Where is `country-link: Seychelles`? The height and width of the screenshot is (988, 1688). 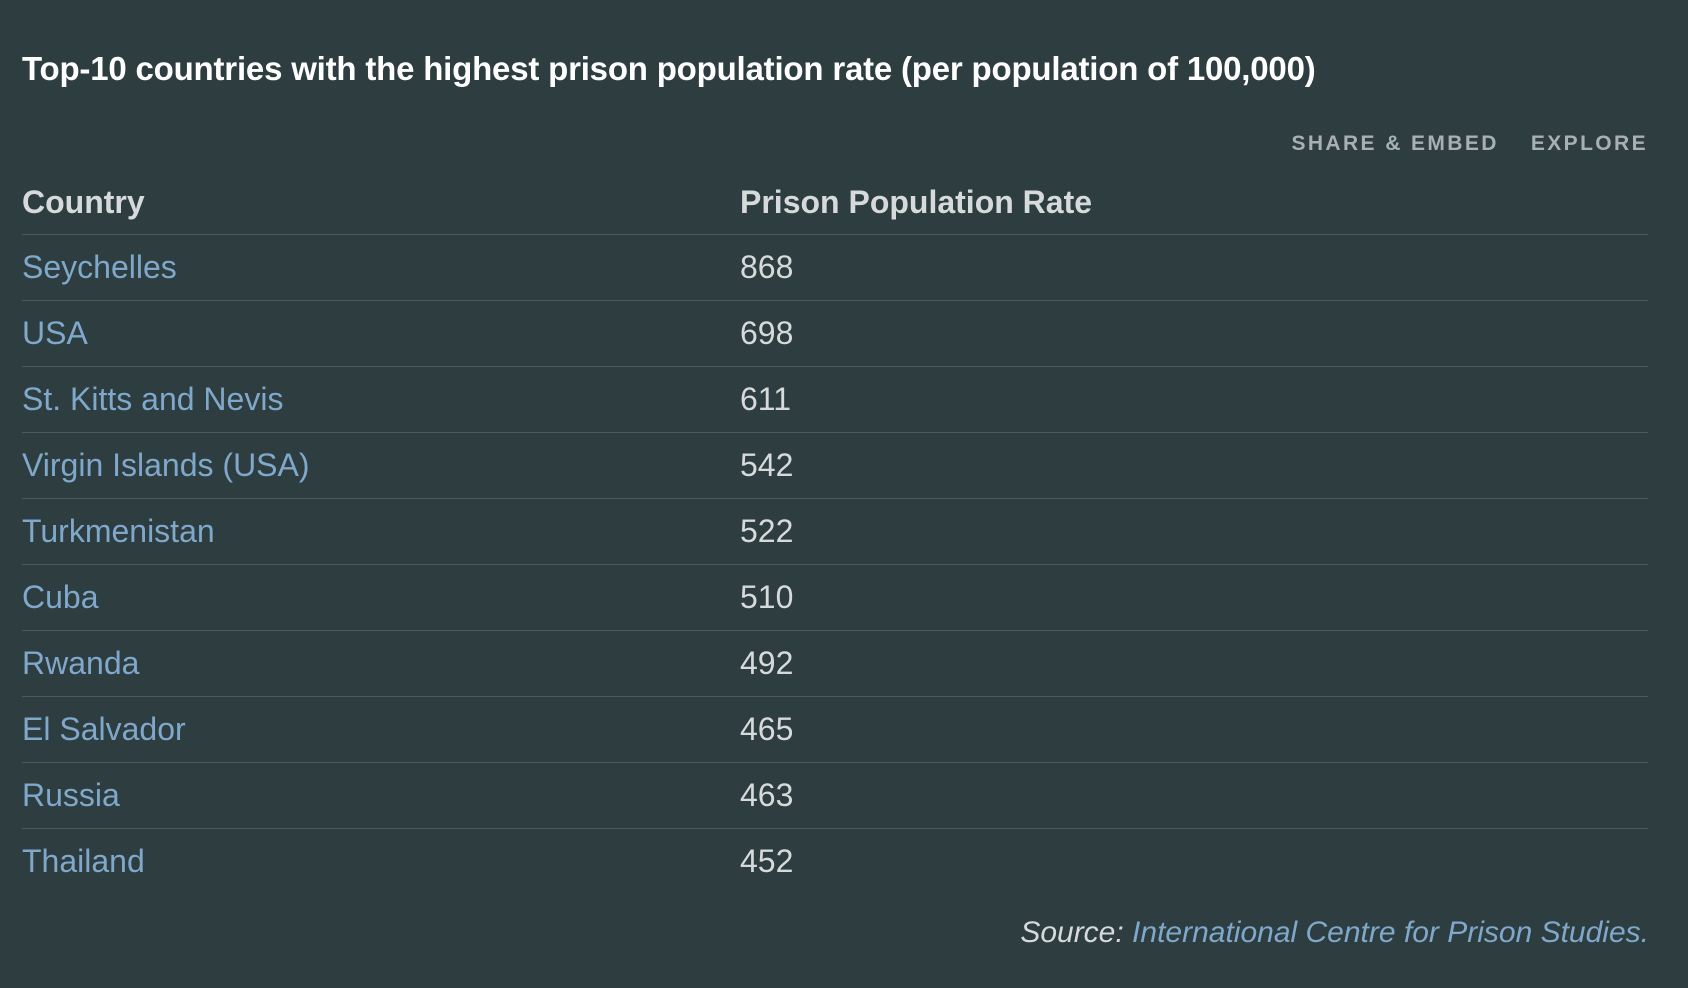
country-link: Seychelles is located at coordinates (381, 267).